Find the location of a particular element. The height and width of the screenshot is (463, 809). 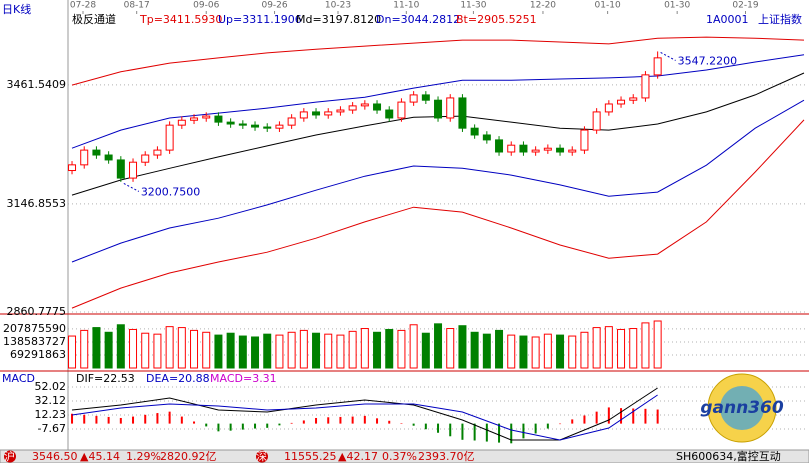

status-item: 3546.50 is located at coordinates (55, 456).